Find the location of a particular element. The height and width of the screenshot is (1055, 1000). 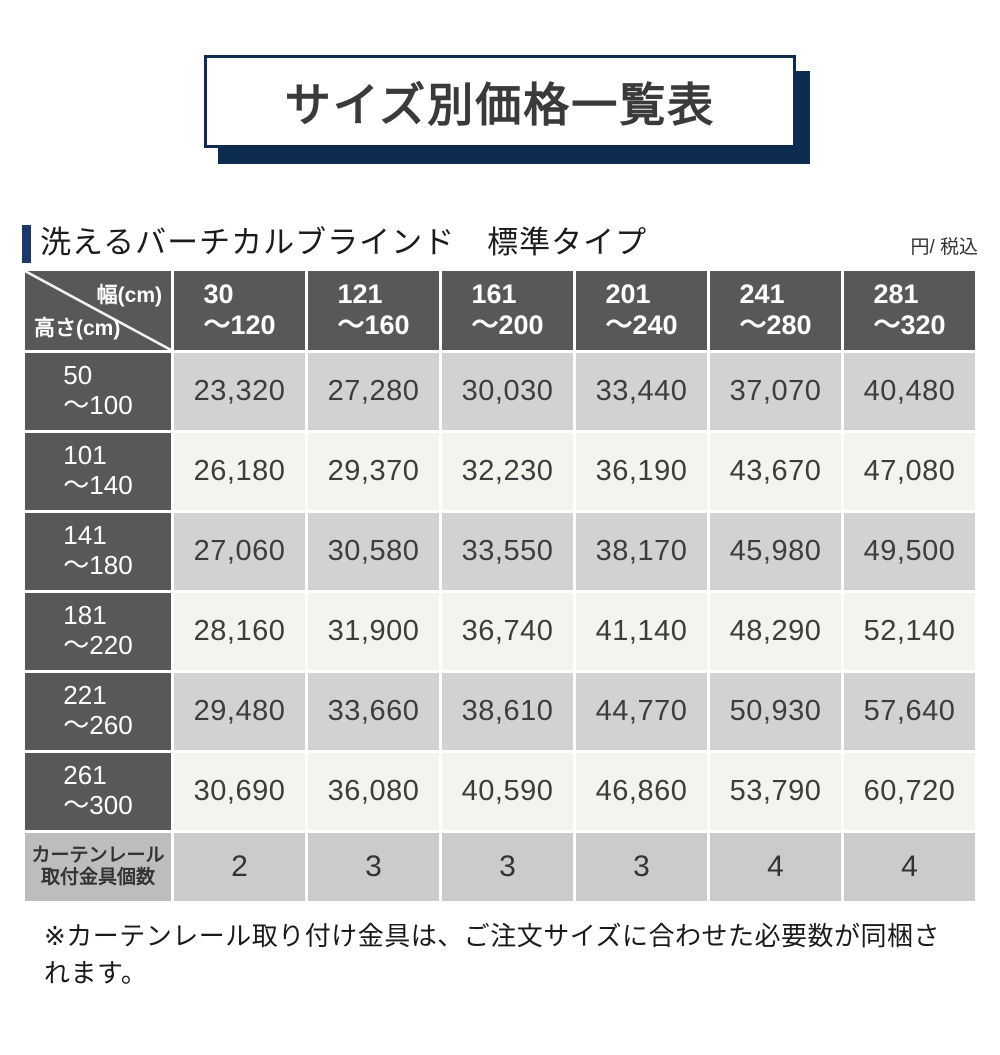

price-cell: 28,160 is located at coordinates (239, 631).